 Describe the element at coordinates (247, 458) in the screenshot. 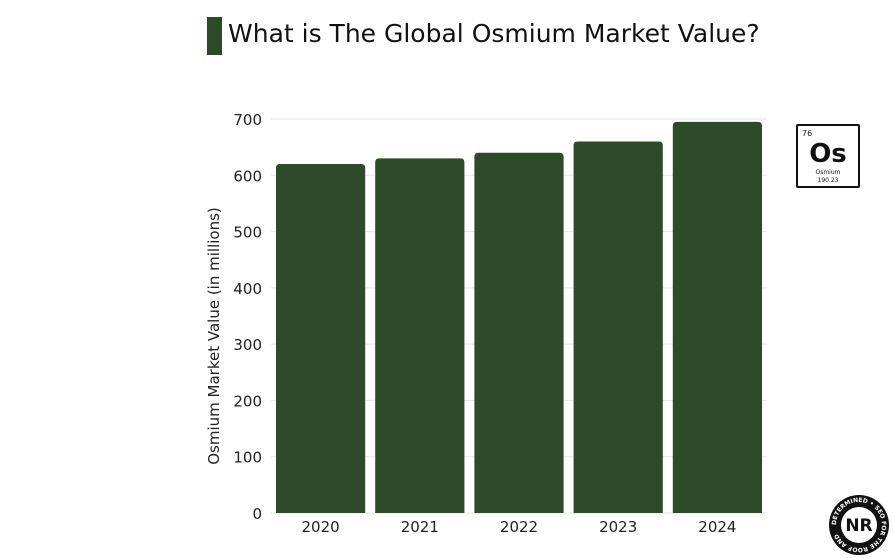

I see `y-tick-label-100: 100` at that location.